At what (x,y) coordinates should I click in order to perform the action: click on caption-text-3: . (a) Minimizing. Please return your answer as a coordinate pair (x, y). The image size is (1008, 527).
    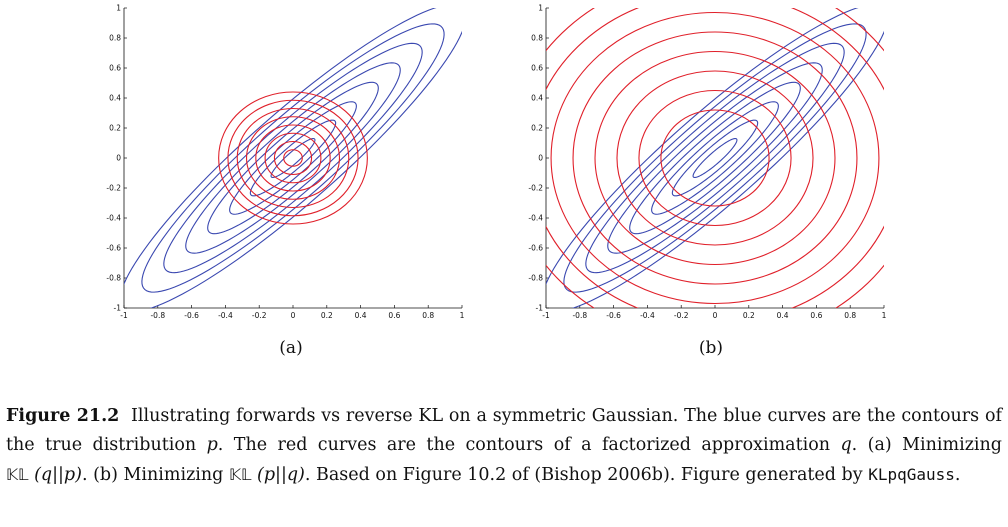
    Looking at the image, I should click on (926, 445).